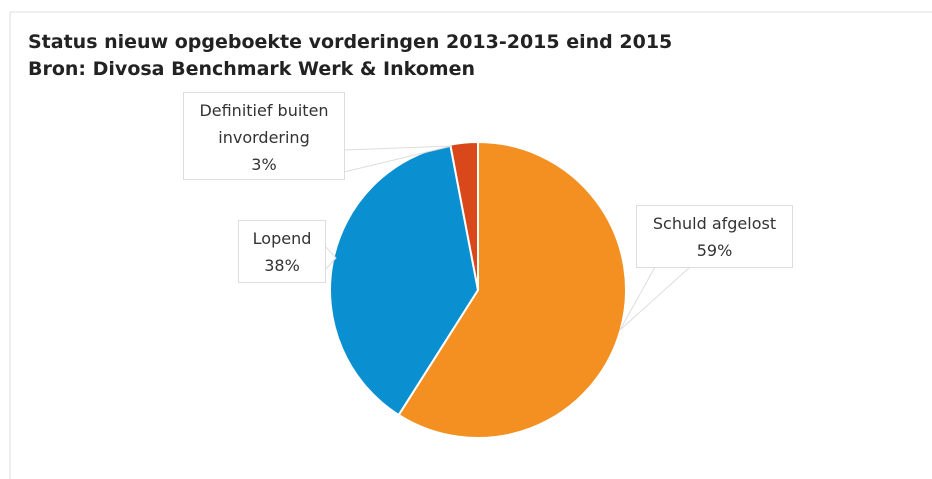 The image size is (932, 479). Describe the element at coordinates (655, 298) in the screenshot. I see `callout-pointer` at that location.